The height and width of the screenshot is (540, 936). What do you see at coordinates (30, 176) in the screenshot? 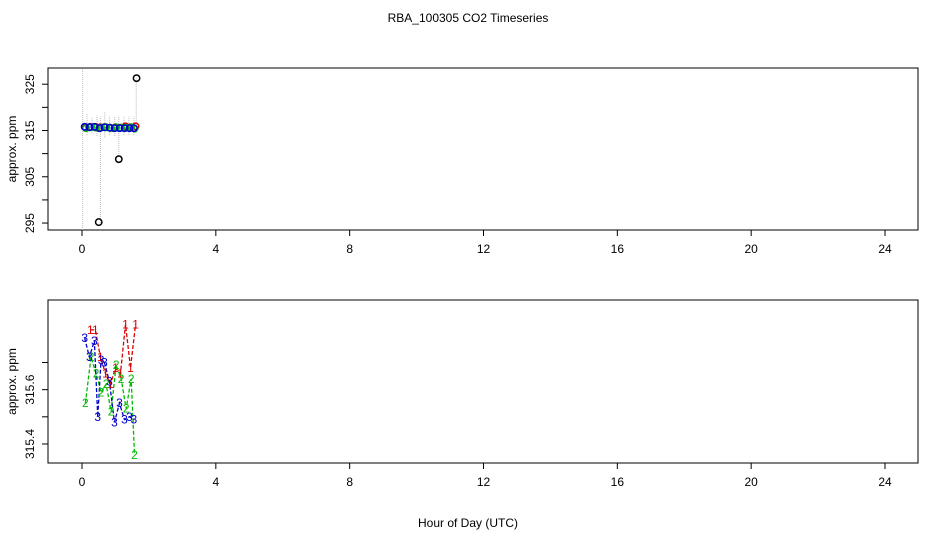
I see `y-tick-label: 305` at bounding box center [30, 176].